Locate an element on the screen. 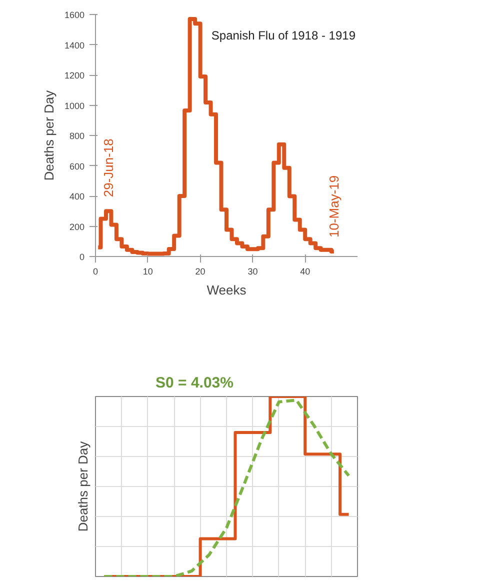 The image size is (477, 588). x-tick-label: 0 is located at coordinates (95, 271).